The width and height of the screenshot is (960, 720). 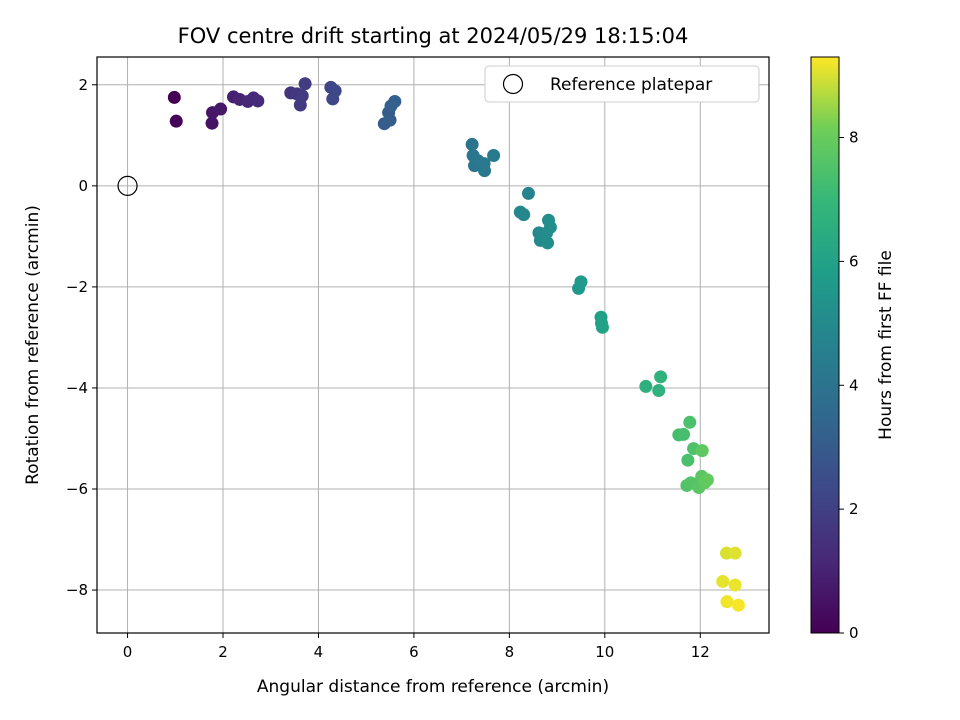 I want to click on x-tick-label: 4, so click(x=319, y=652).